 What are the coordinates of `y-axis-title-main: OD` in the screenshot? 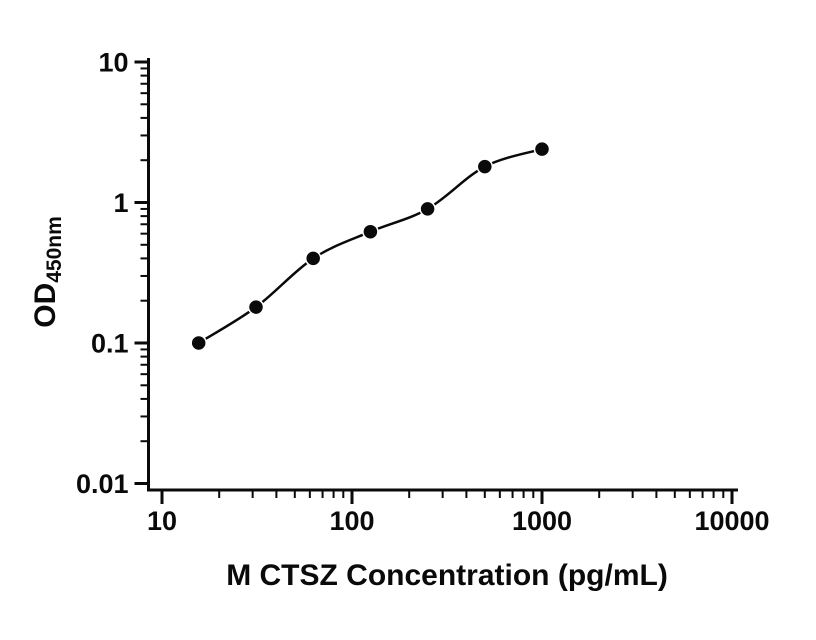 It's located at (45, 305).